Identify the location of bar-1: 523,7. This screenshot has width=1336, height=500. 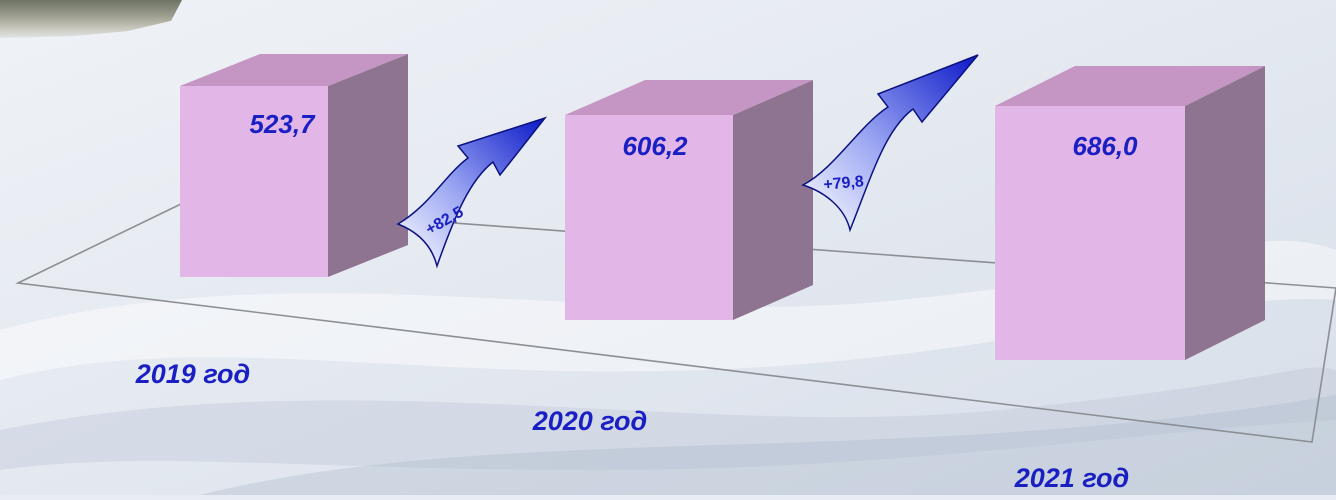
(294, 165).